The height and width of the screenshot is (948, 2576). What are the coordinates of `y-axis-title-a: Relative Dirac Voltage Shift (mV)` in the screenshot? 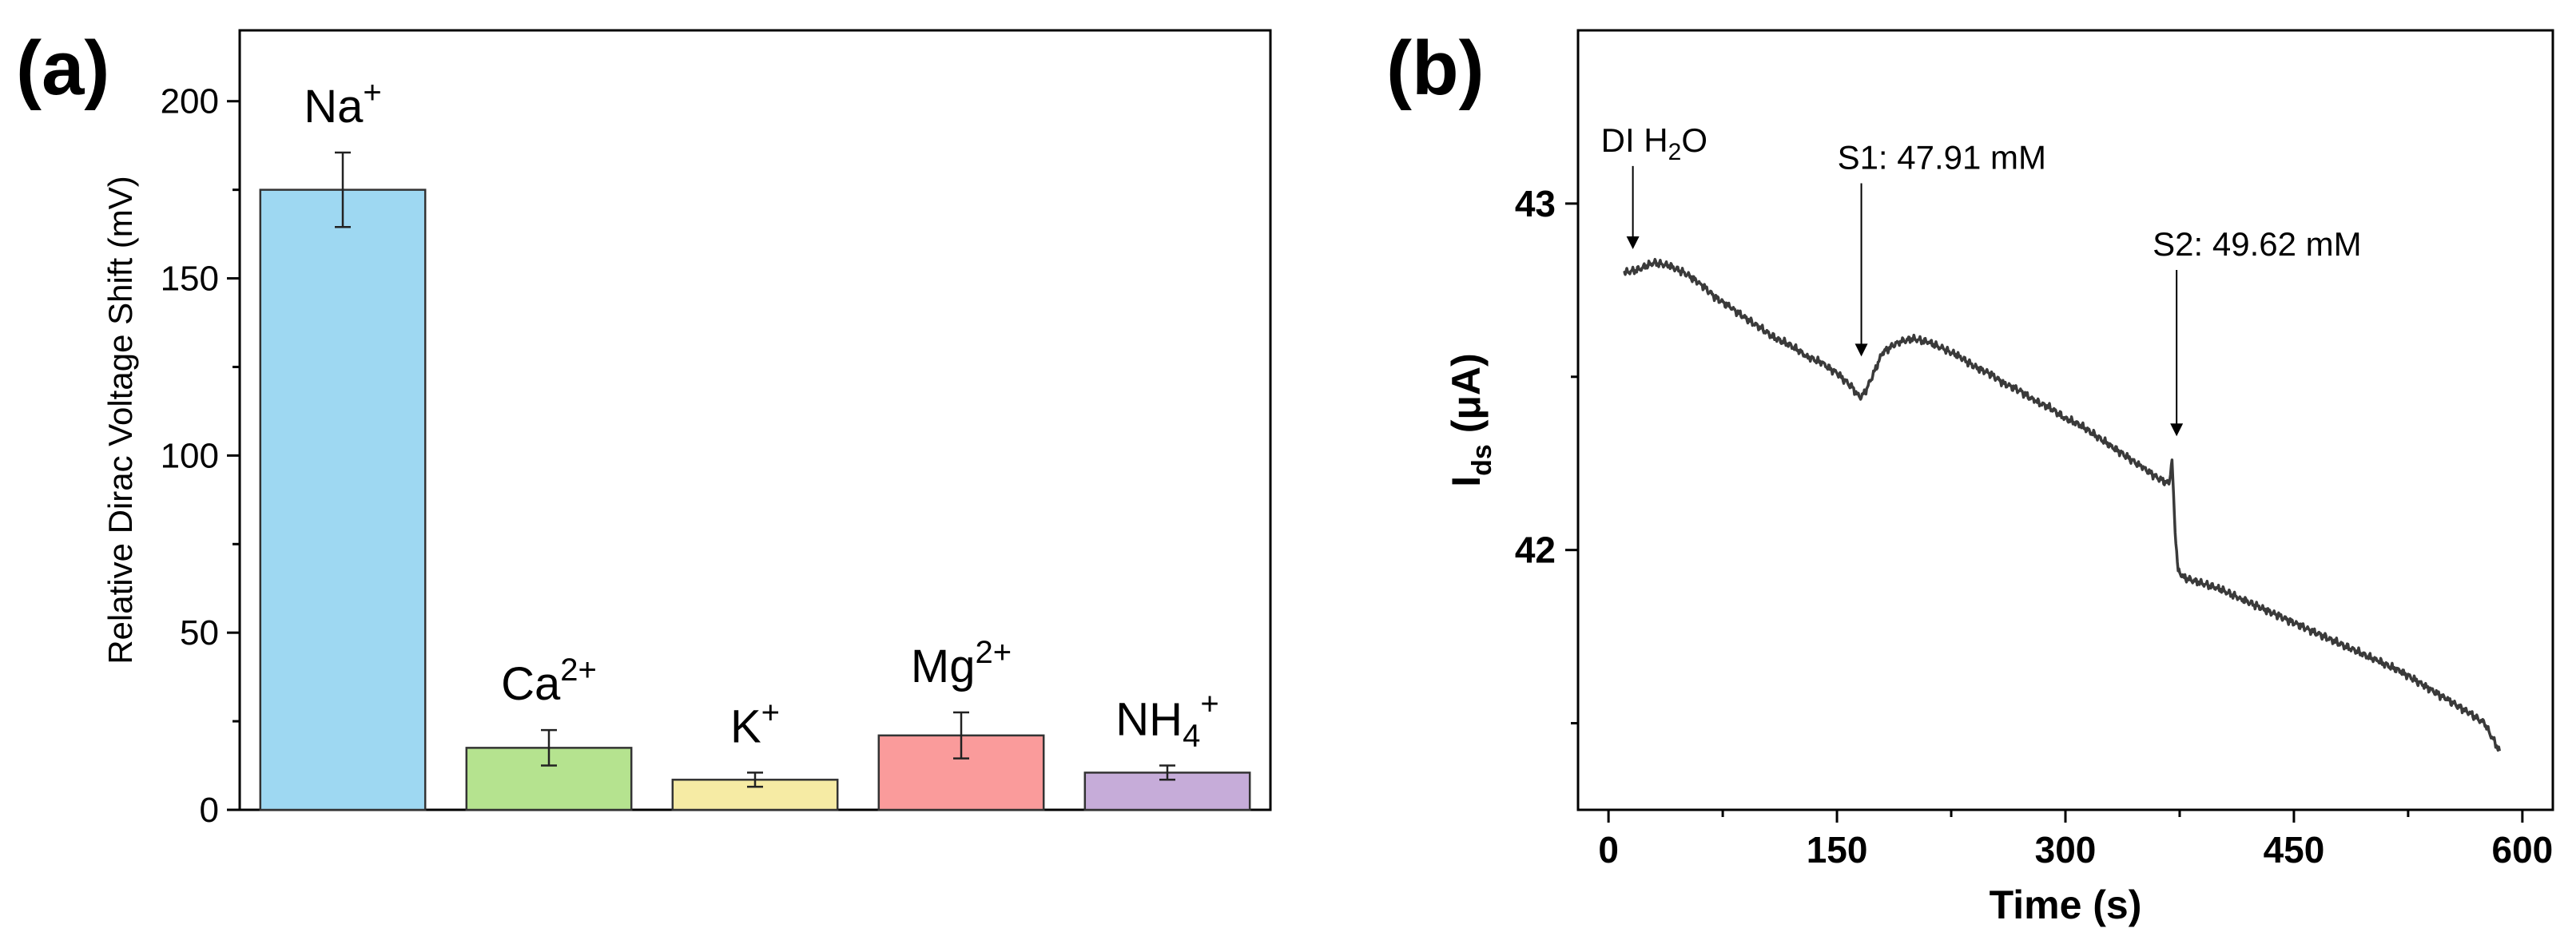 It's located at (120, 420).